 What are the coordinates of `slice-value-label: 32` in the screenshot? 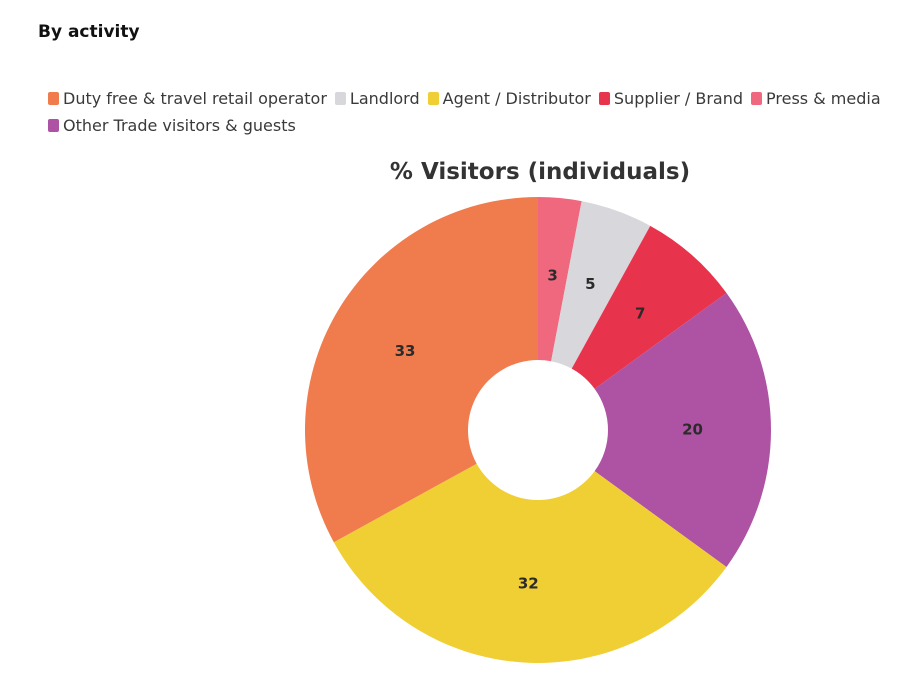 It's located at (528, 584).